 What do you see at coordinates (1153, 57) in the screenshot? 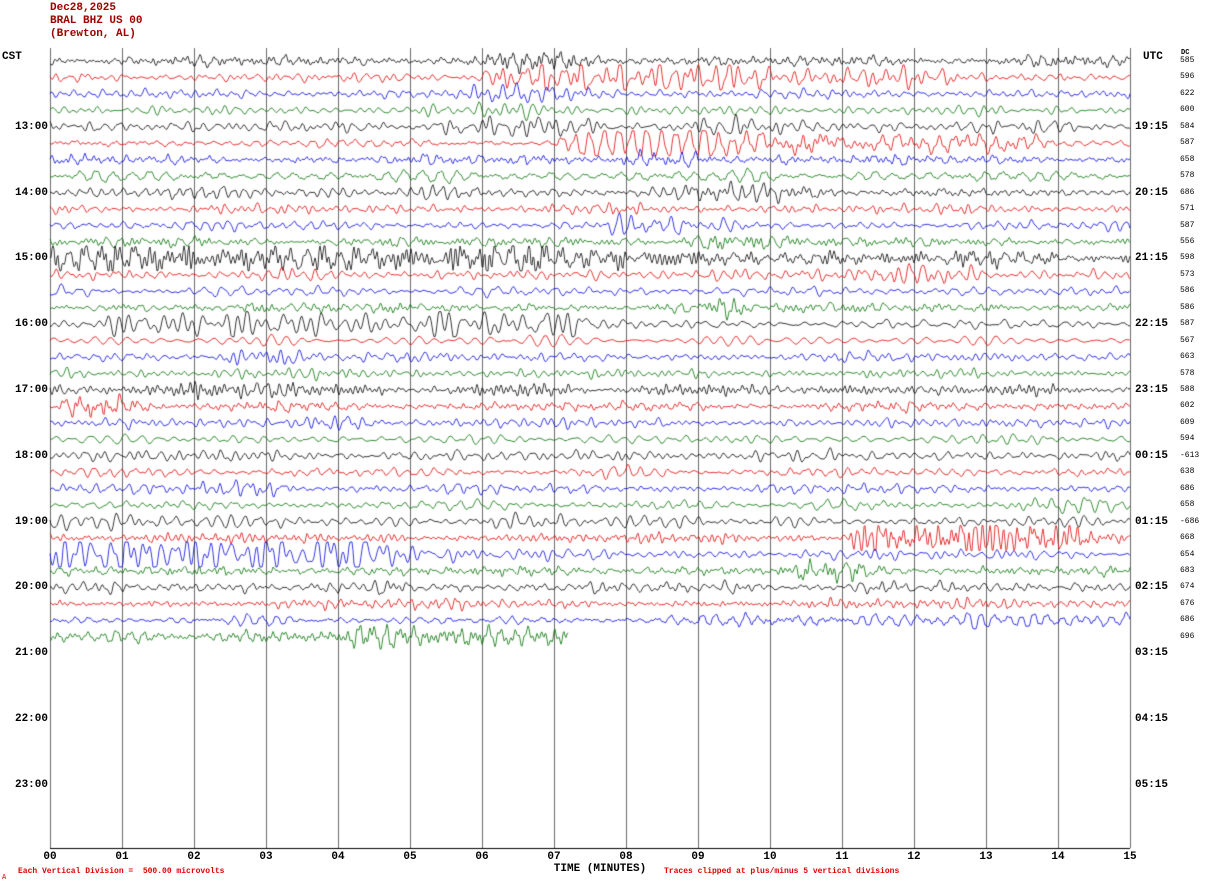
I see `right-timezone-label: UTC` at bounding box center [1153, 57].